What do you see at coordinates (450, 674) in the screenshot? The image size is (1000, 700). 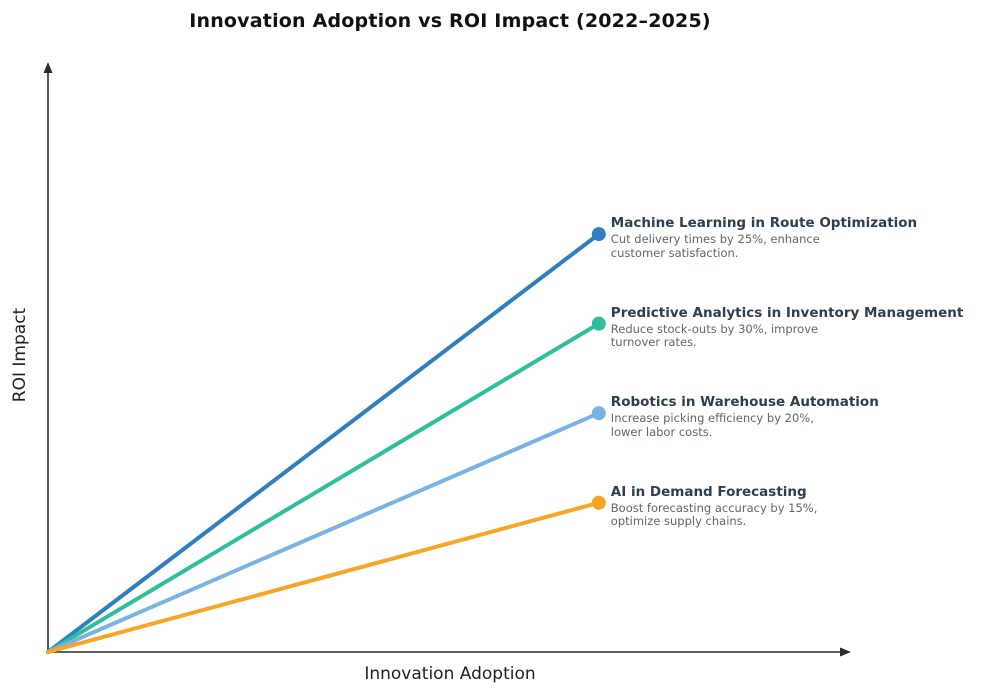 I see `x-axis-label: Innovation Adoption` at bounding box center [450, 674].